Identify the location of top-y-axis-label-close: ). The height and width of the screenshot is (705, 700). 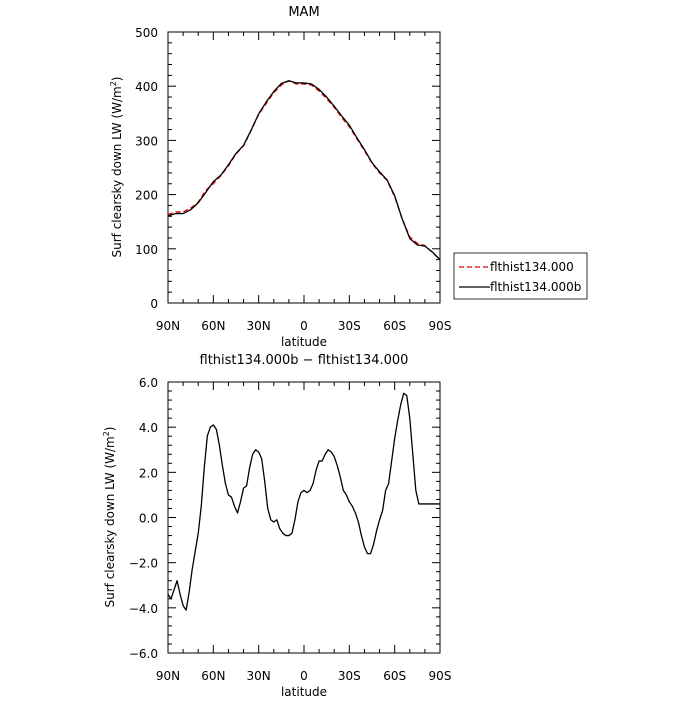
(117, 78).